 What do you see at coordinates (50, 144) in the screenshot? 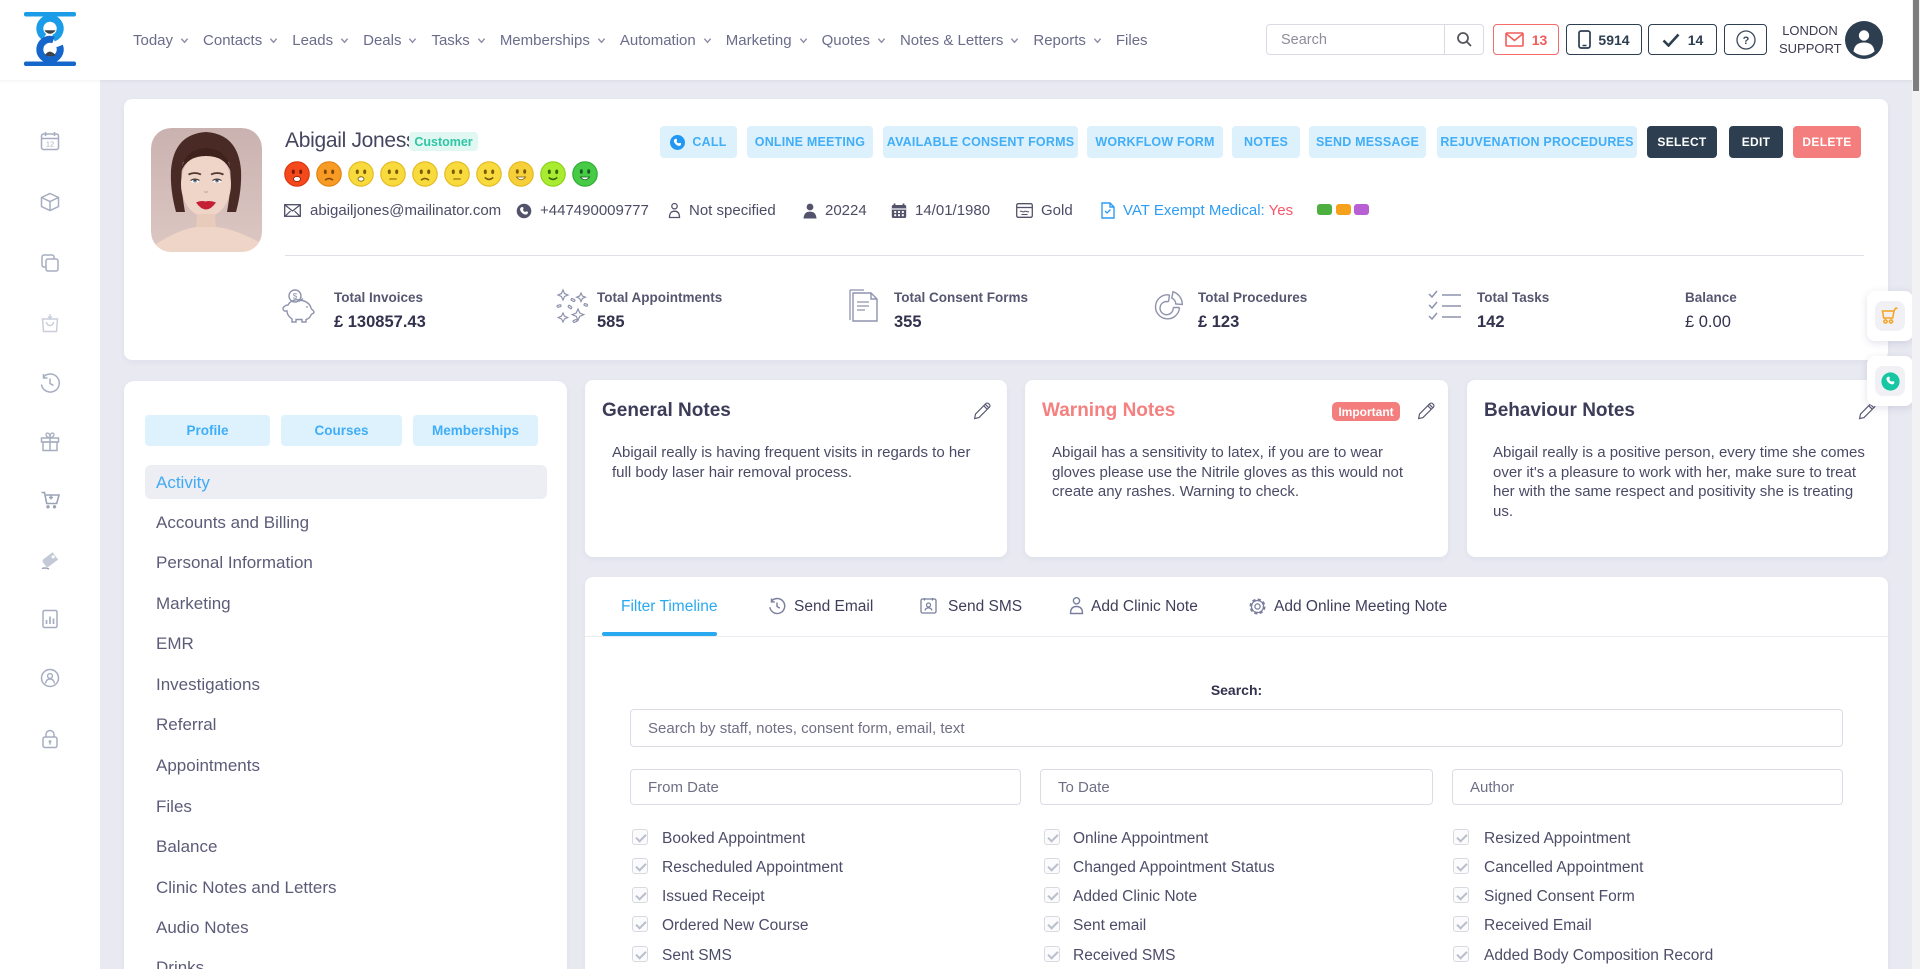
I see `svg-text: 12` at bounding box center [50, 144].